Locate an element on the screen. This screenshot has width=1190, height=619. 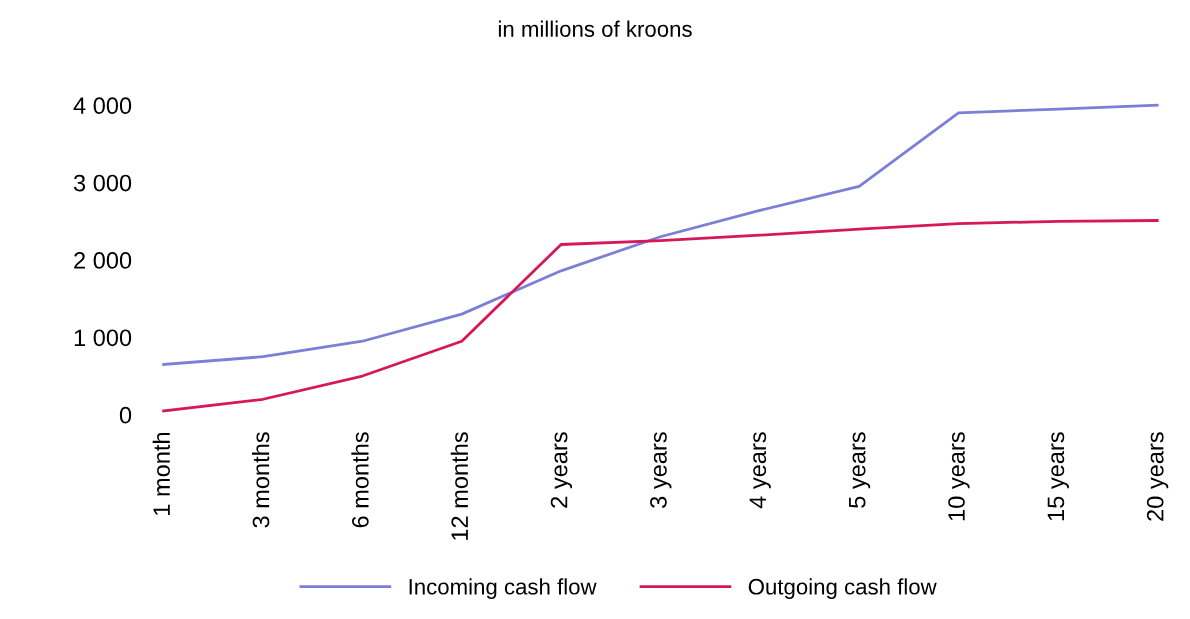
x-tick-label: 15 years is located at coordinates (1058, 476).